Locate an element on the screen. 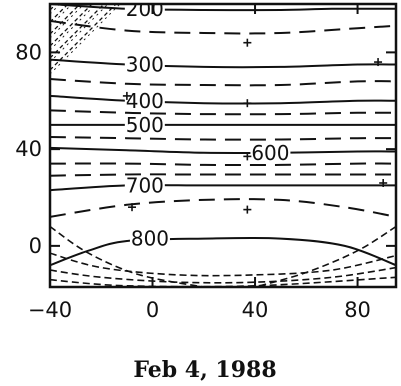  contour-label-700: 700 is located at coordinates (145, 185).